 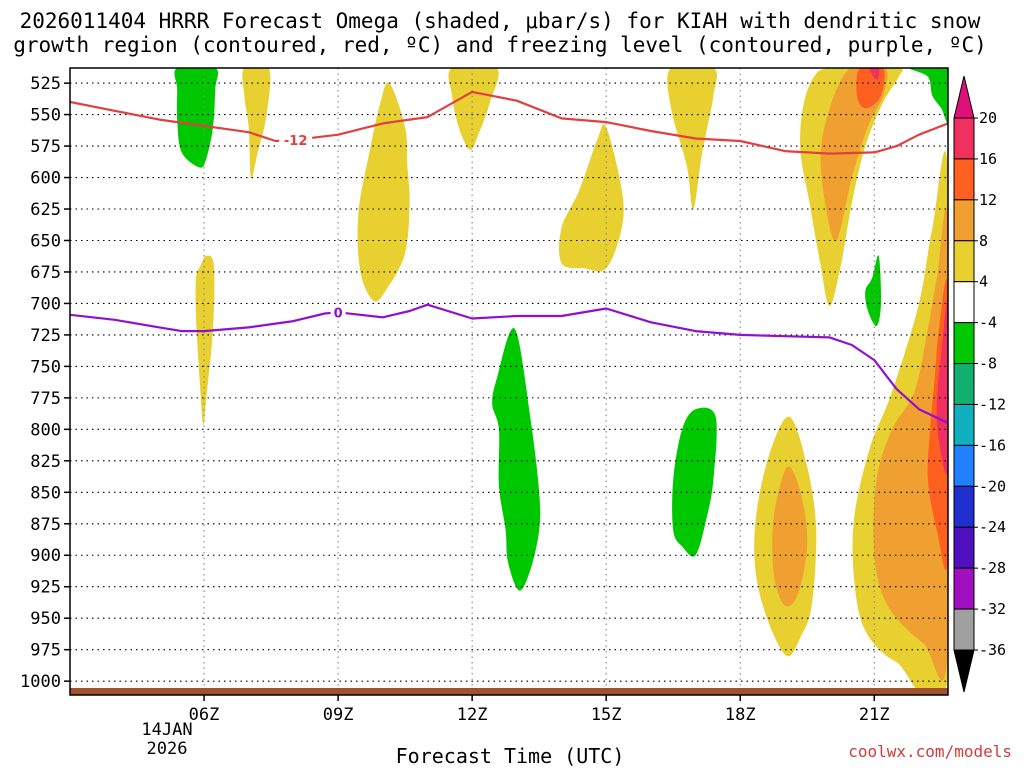 I want to click on date-label-year: 2026, so click(x=167, y=749).